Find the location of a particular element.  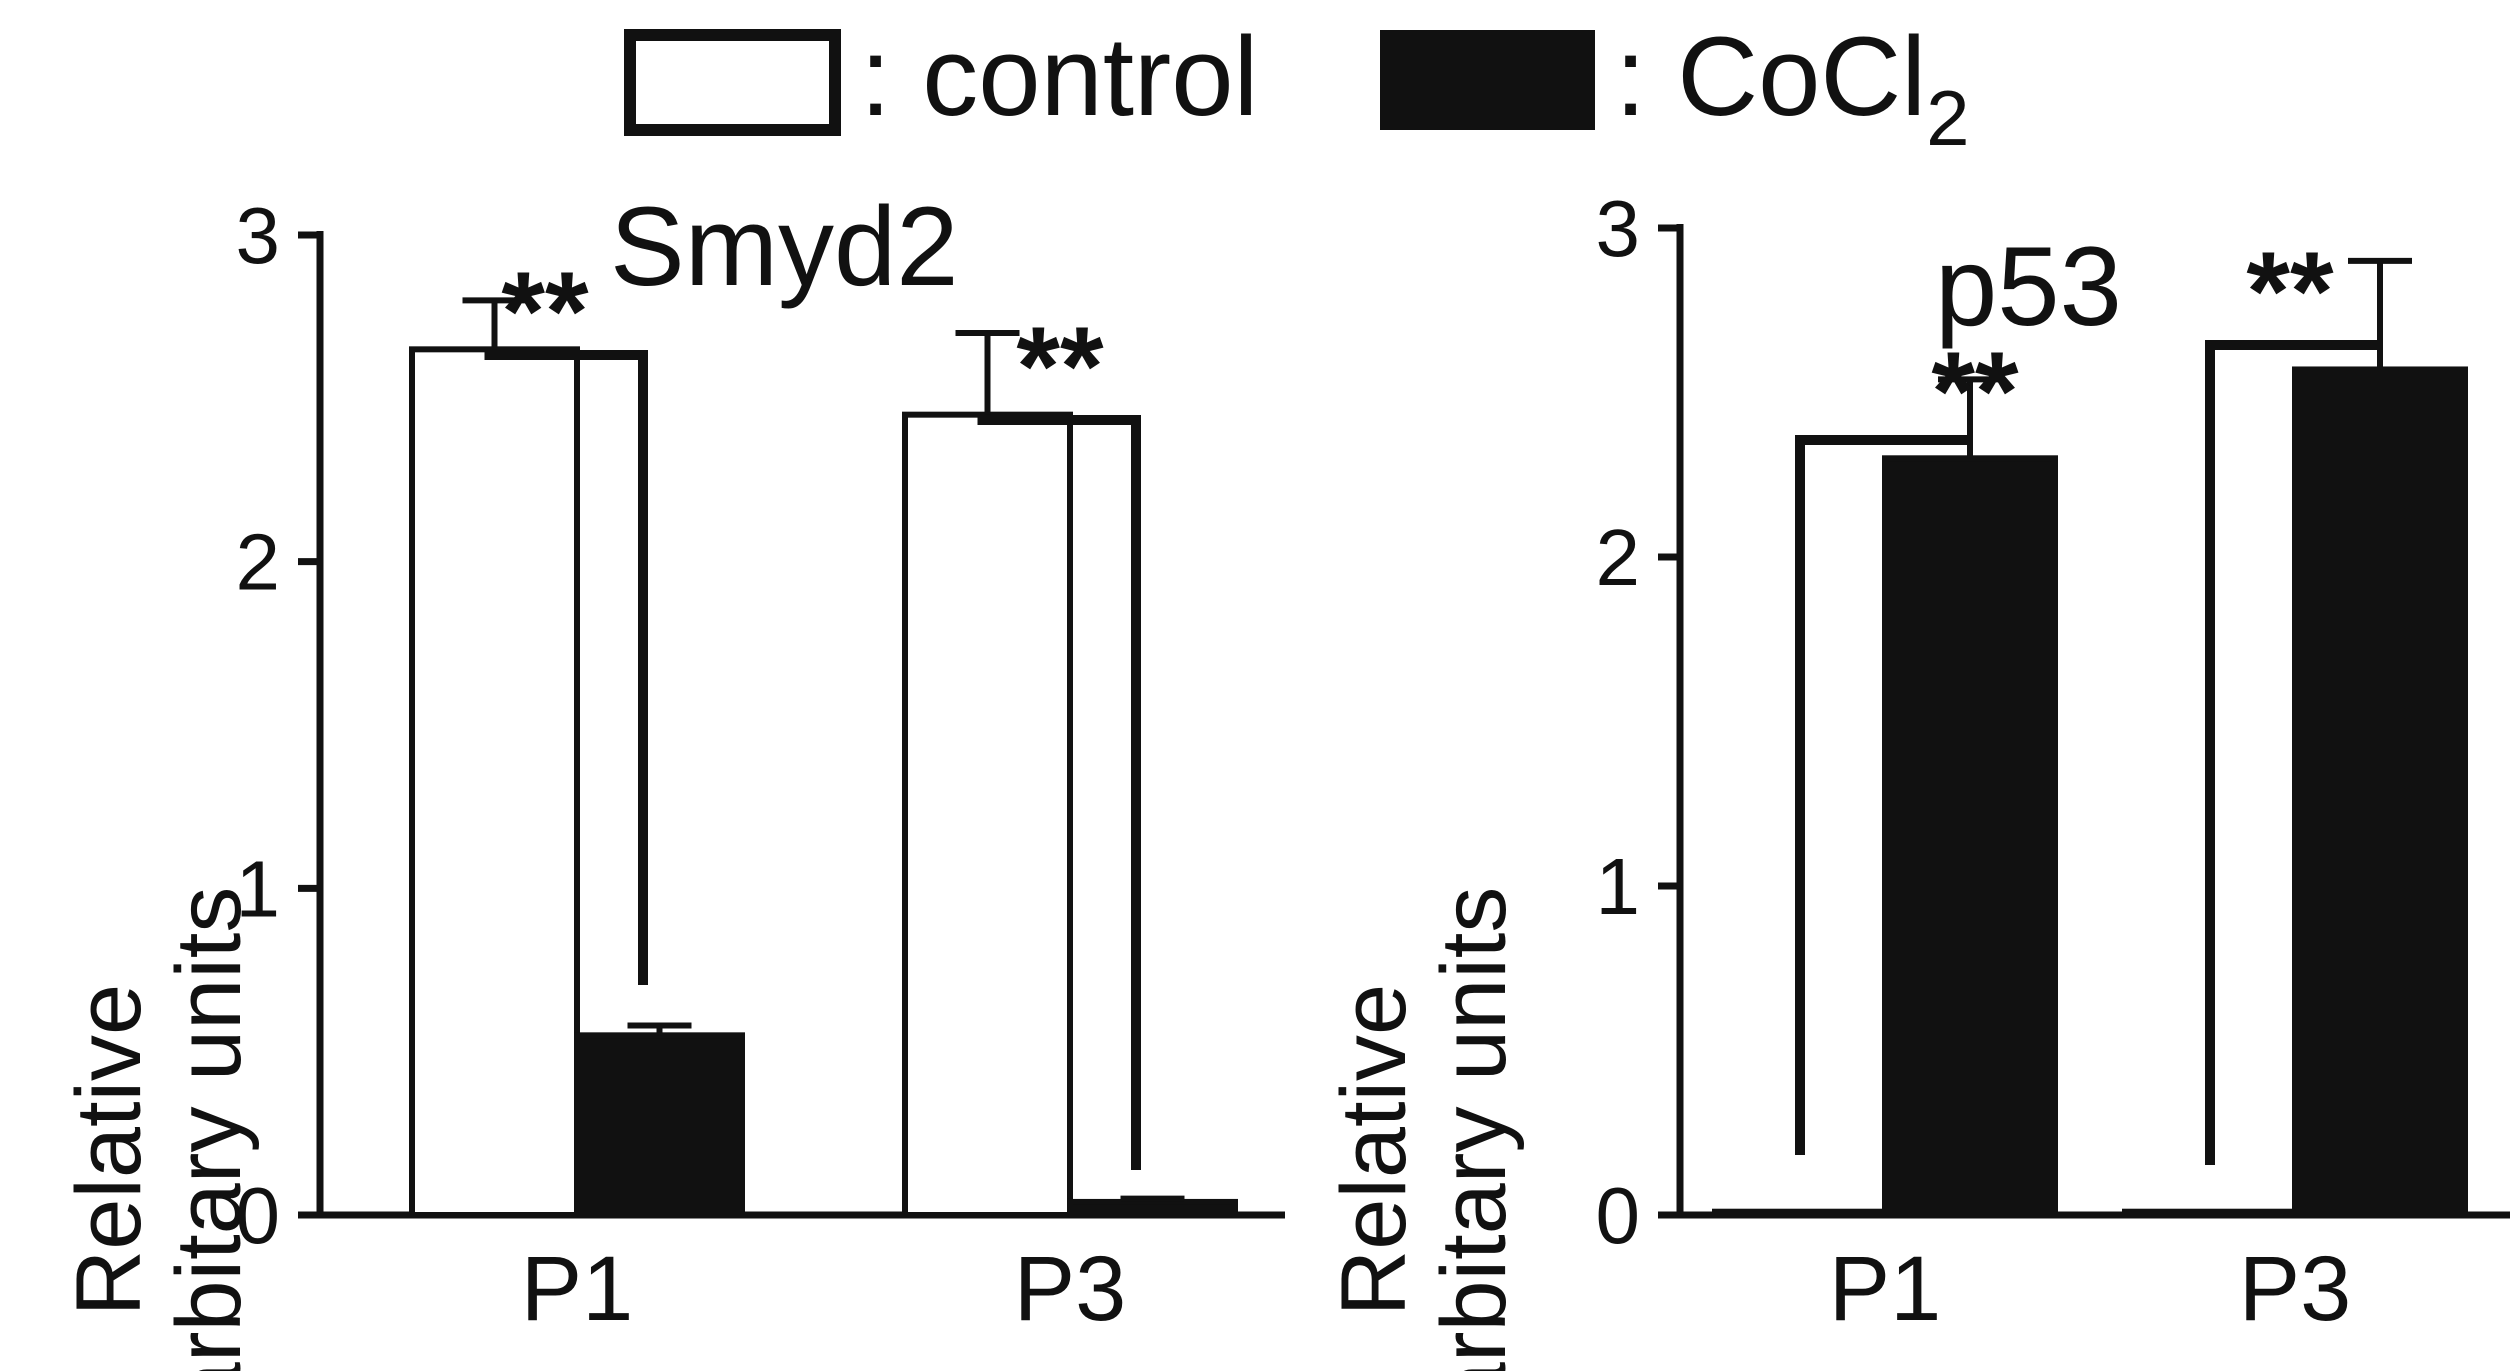

y-axis-label-smyd2-line2: arbitary units is located at coordinates (209, 1129).